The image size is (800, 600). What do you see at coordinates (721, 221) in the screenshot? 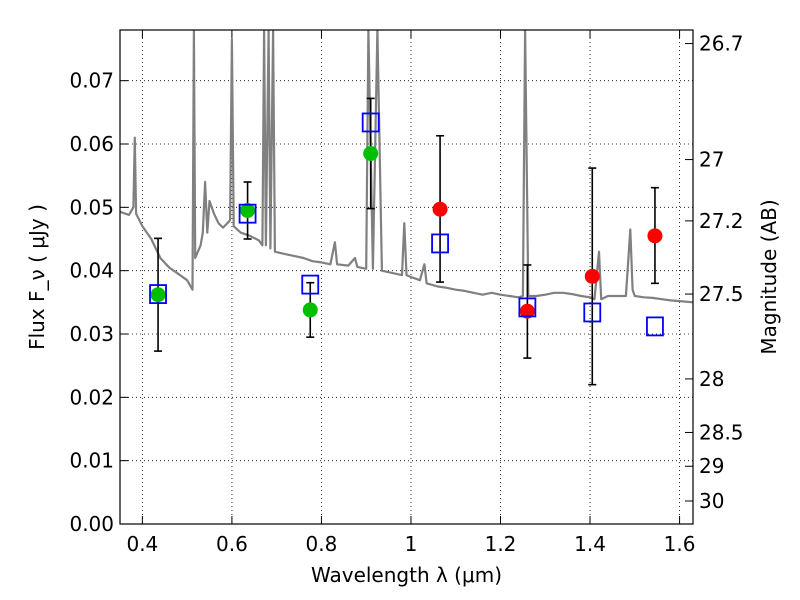
I see `mag-tick-label: 27.2` at bounding box center [721, 221].